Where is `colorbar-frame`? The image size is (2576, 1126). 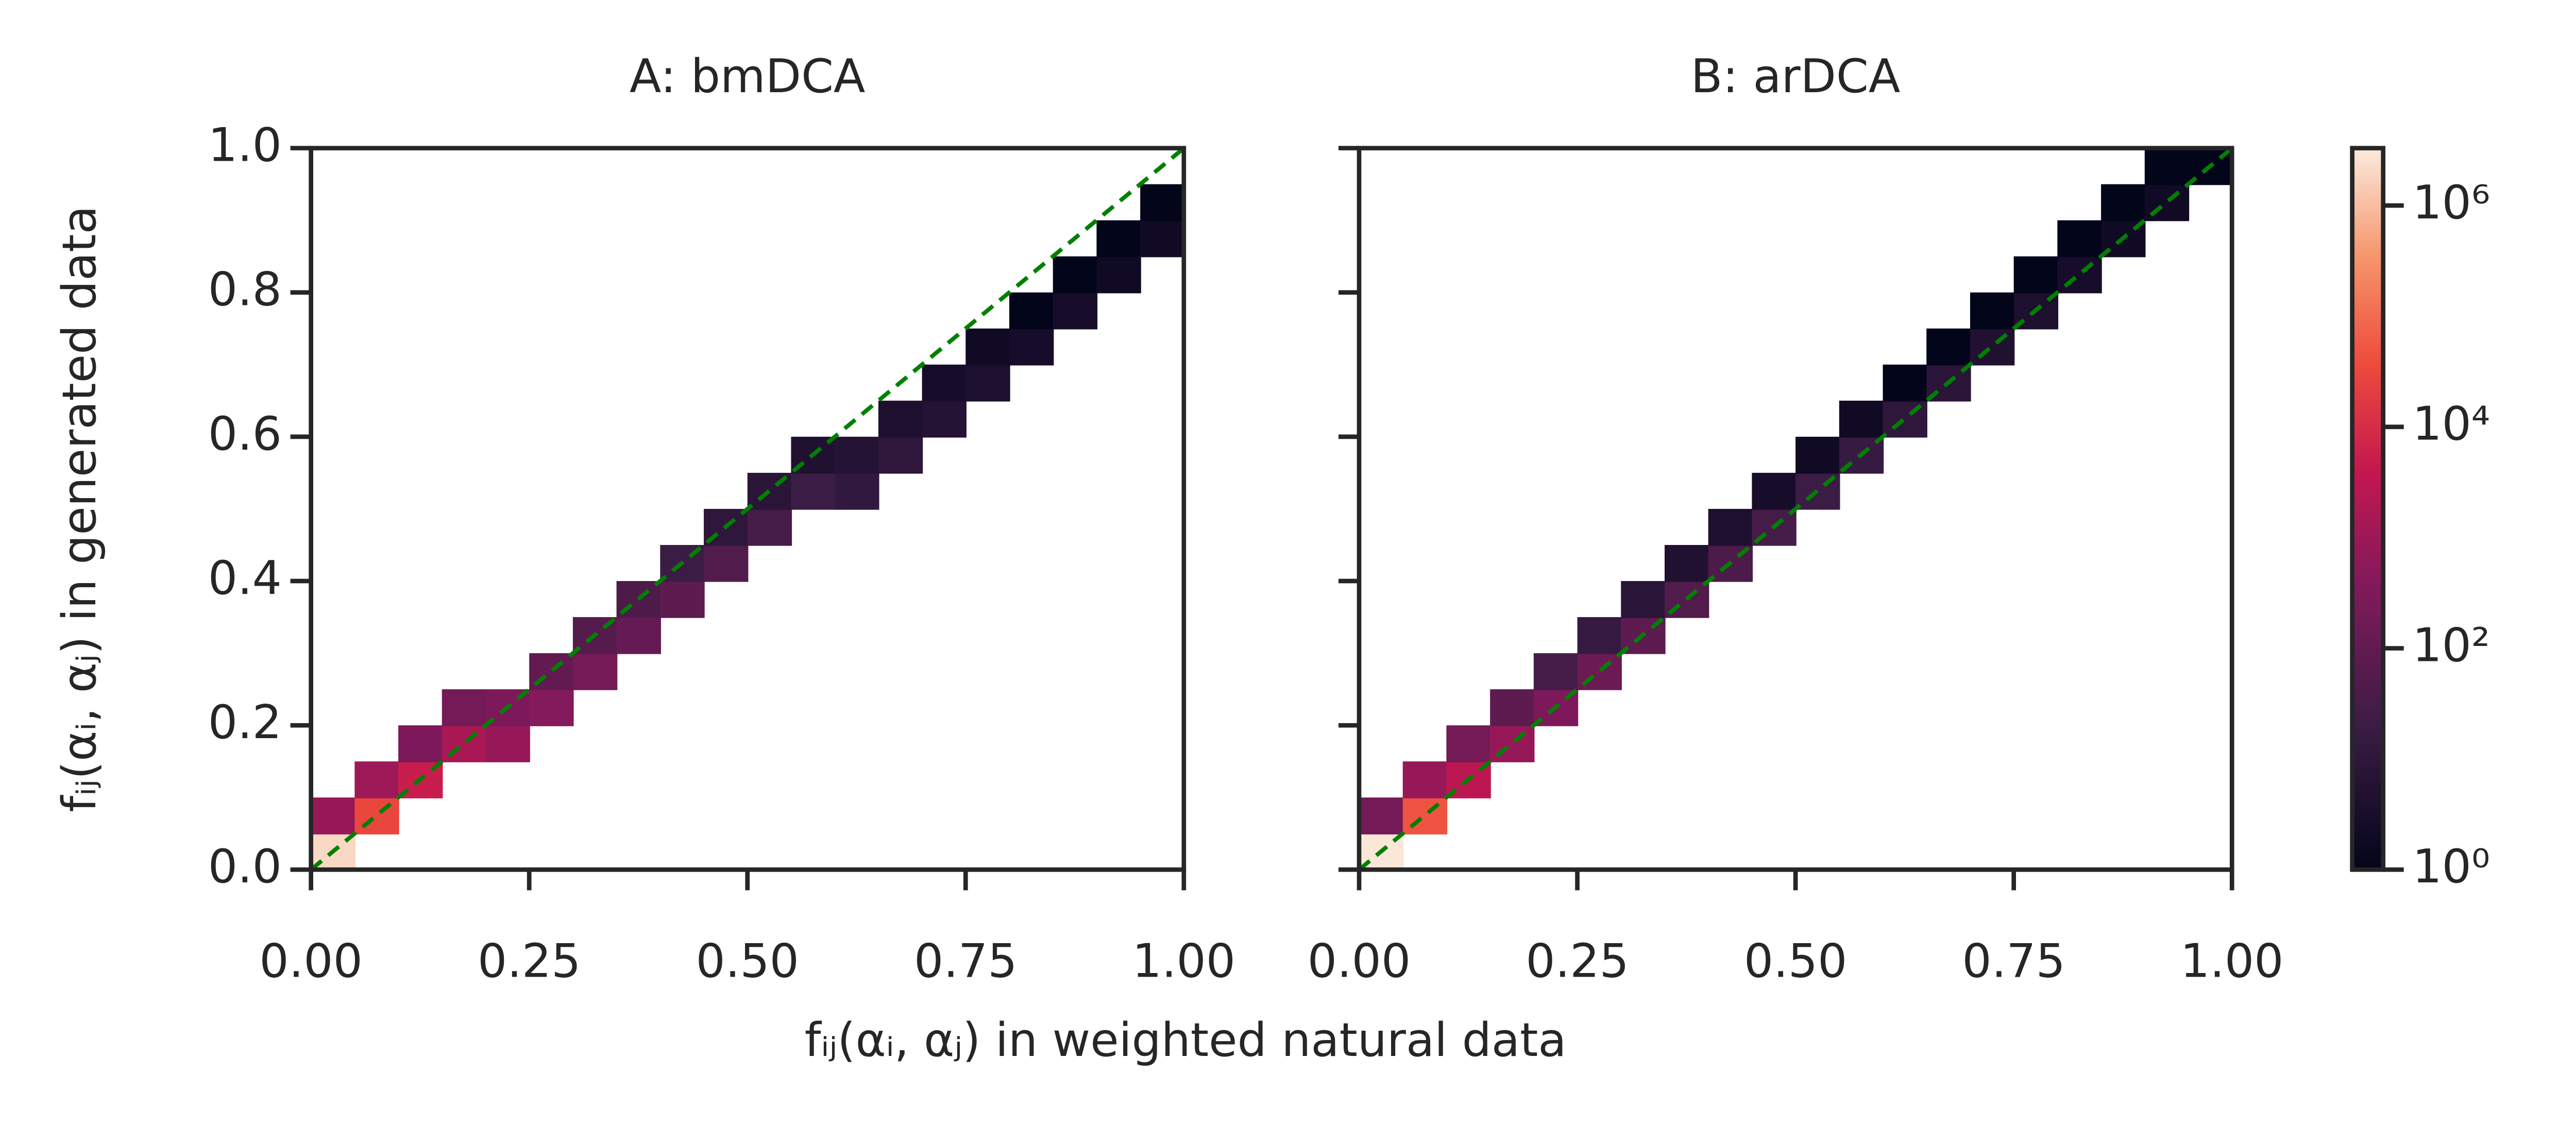 colorbar-frame is located at coordinates (2368, 509).